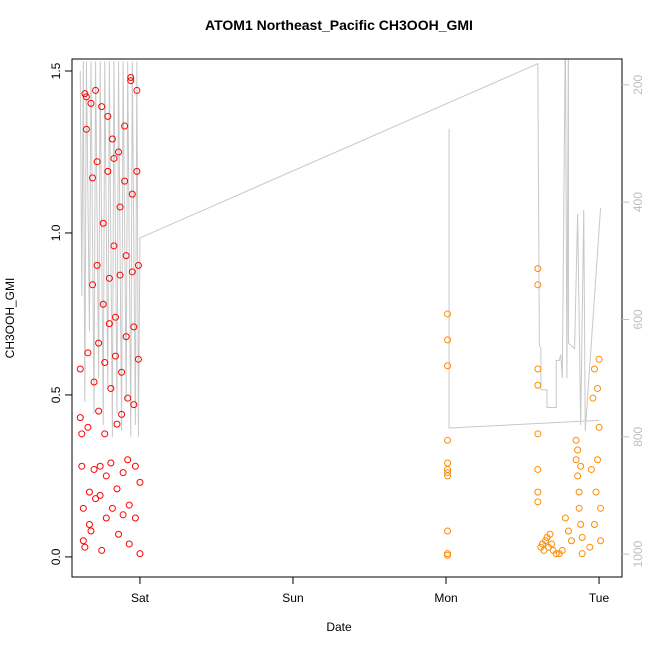 Image resolution: width=650 pixels, height=655 pixels. Describe the element at coordinates (599, 598) in the screenshot. I see `x-tick-label: Tue` at that location.